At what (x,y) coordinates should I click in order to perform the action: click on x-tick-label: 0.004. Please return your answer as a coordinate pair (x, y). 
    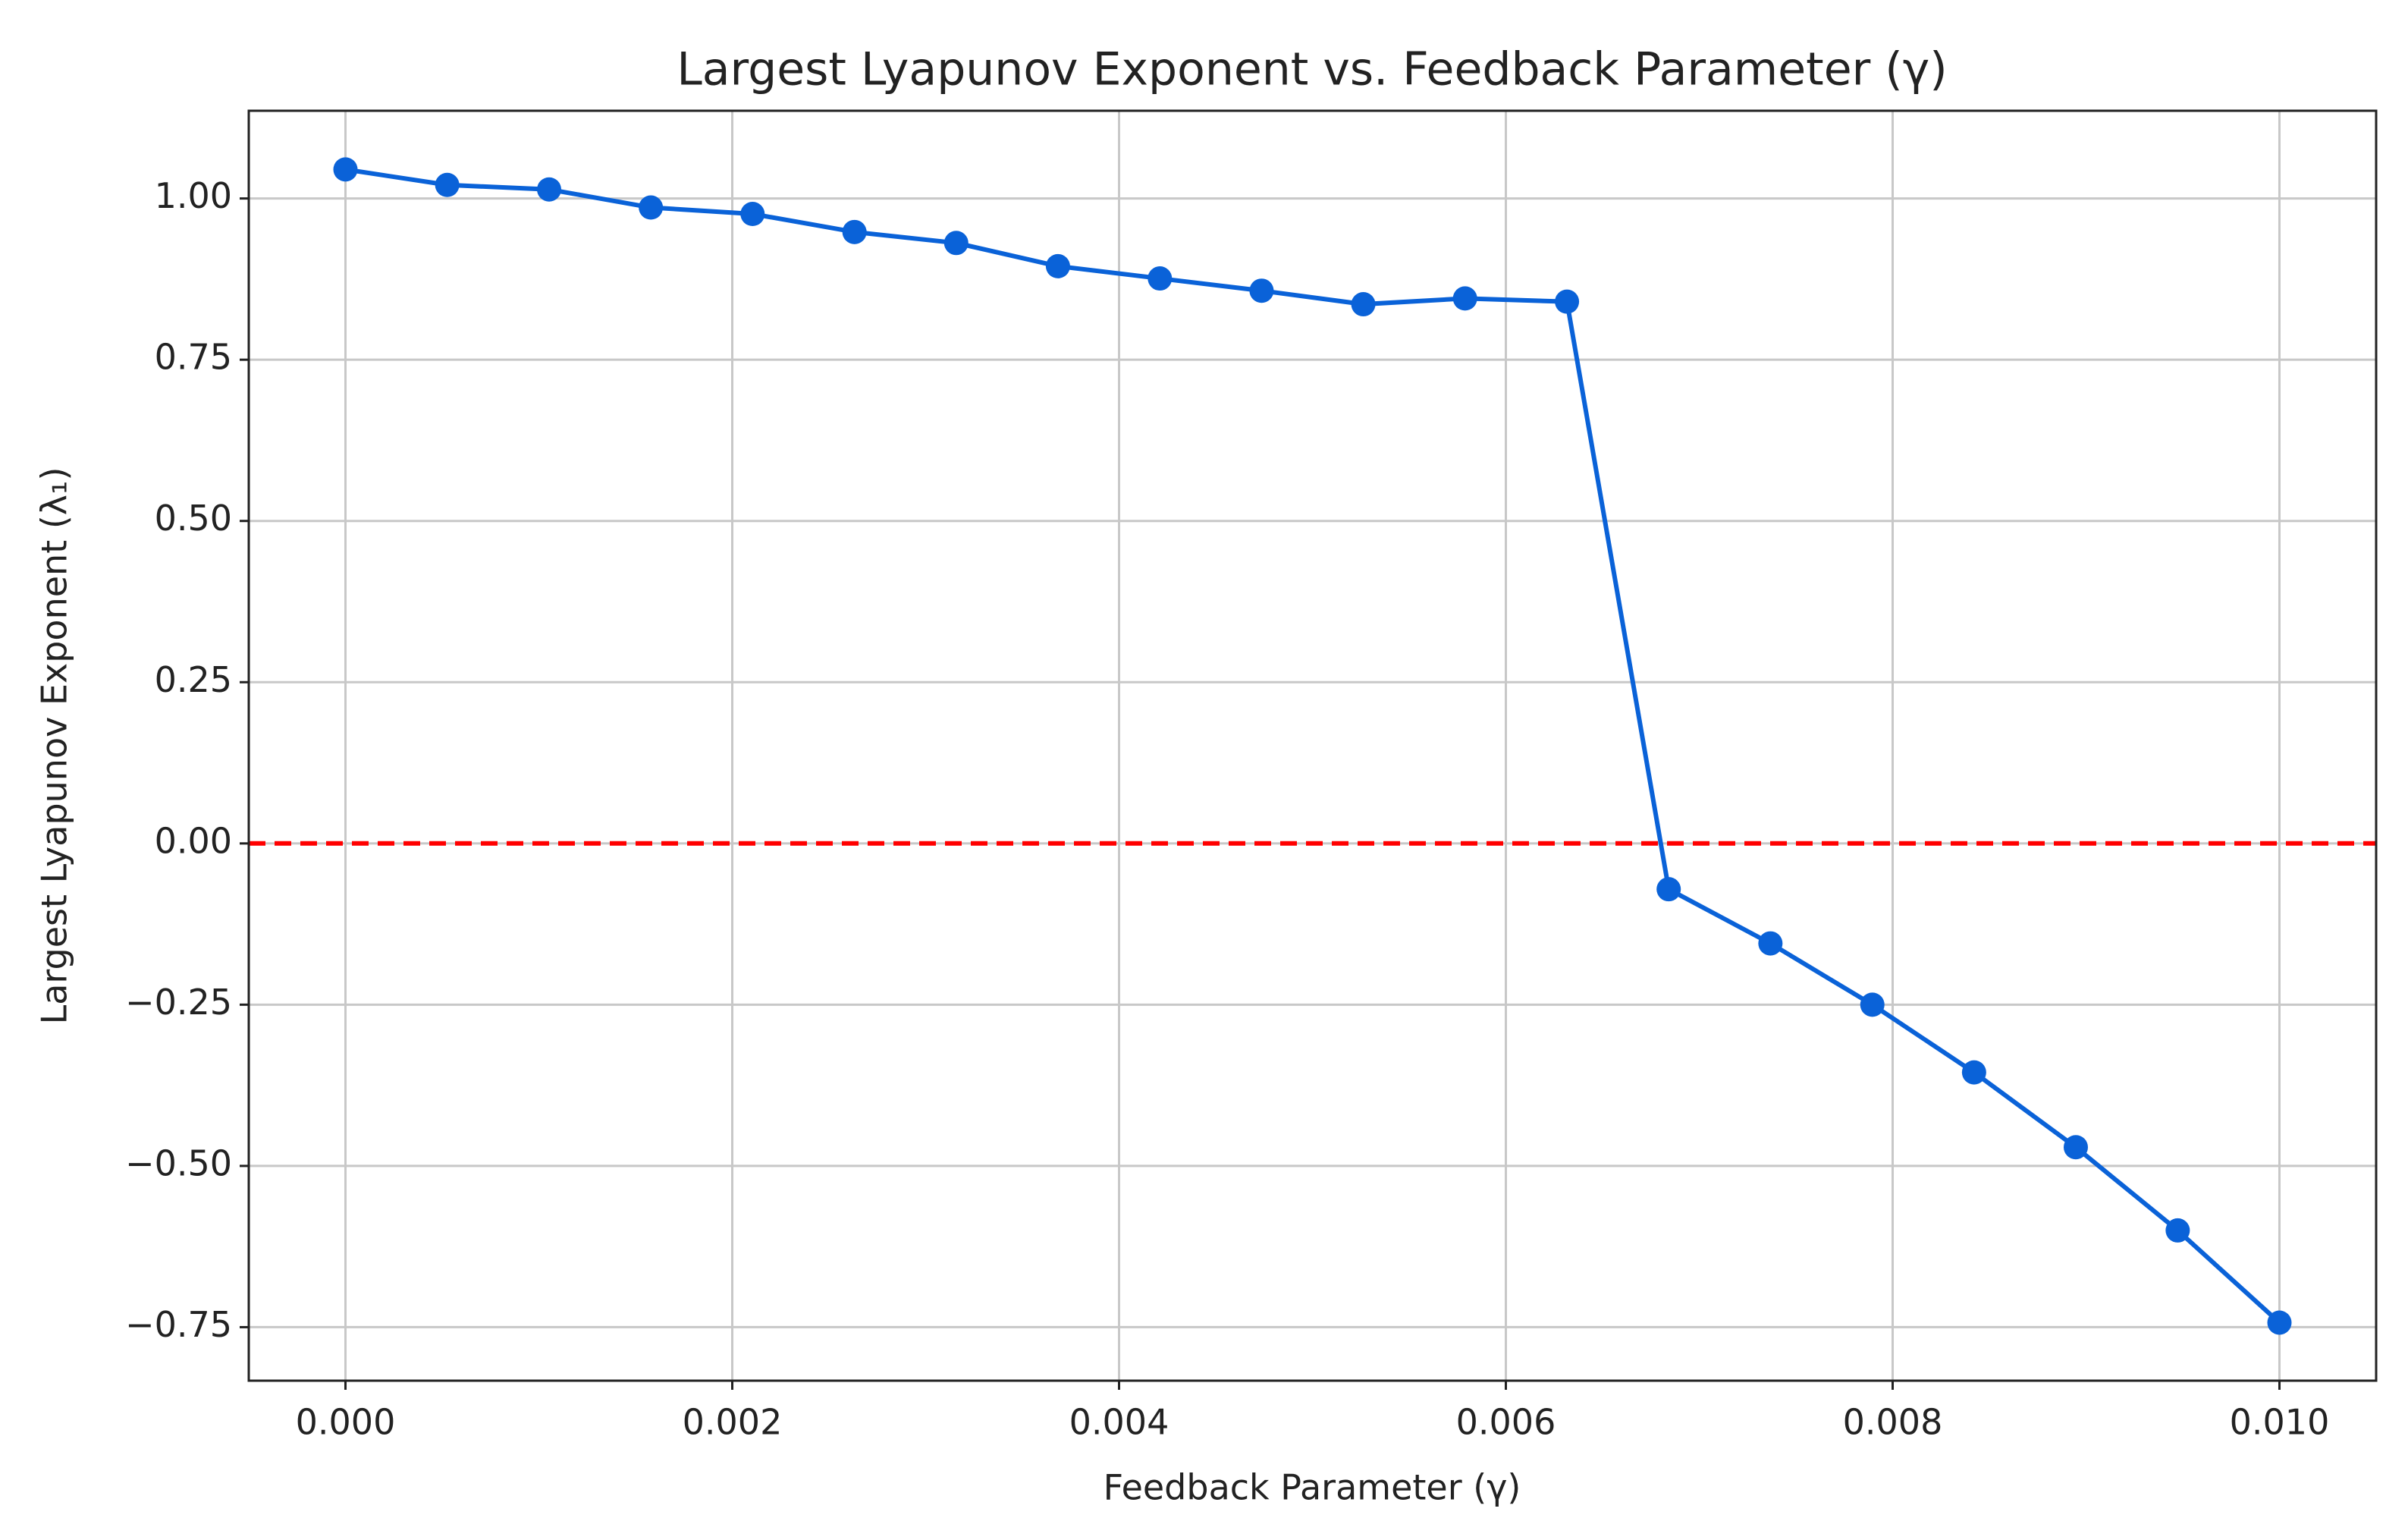
    Looking at the image, I should click on (1119, 1422).